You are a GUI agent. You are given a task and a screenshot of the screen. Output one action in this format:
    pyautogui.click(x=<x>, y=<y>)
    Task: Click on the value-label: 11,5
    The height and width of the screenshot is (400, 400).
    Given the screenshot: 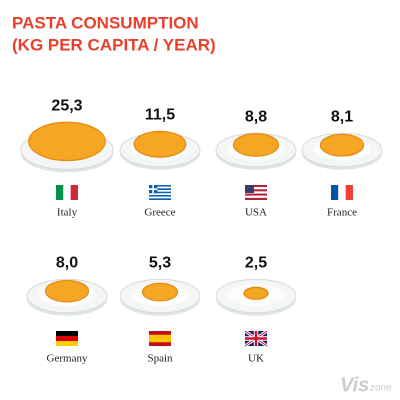 What is the action you would take?
    pyautogui.click(x=160, y=115)
    